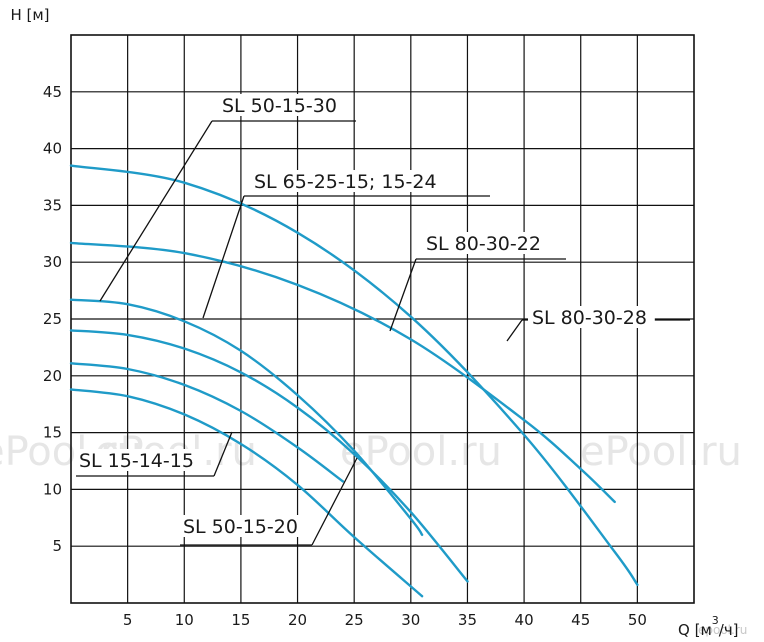 The image size is (764, 642). I want to click on pump-curve, so click(207, 422).